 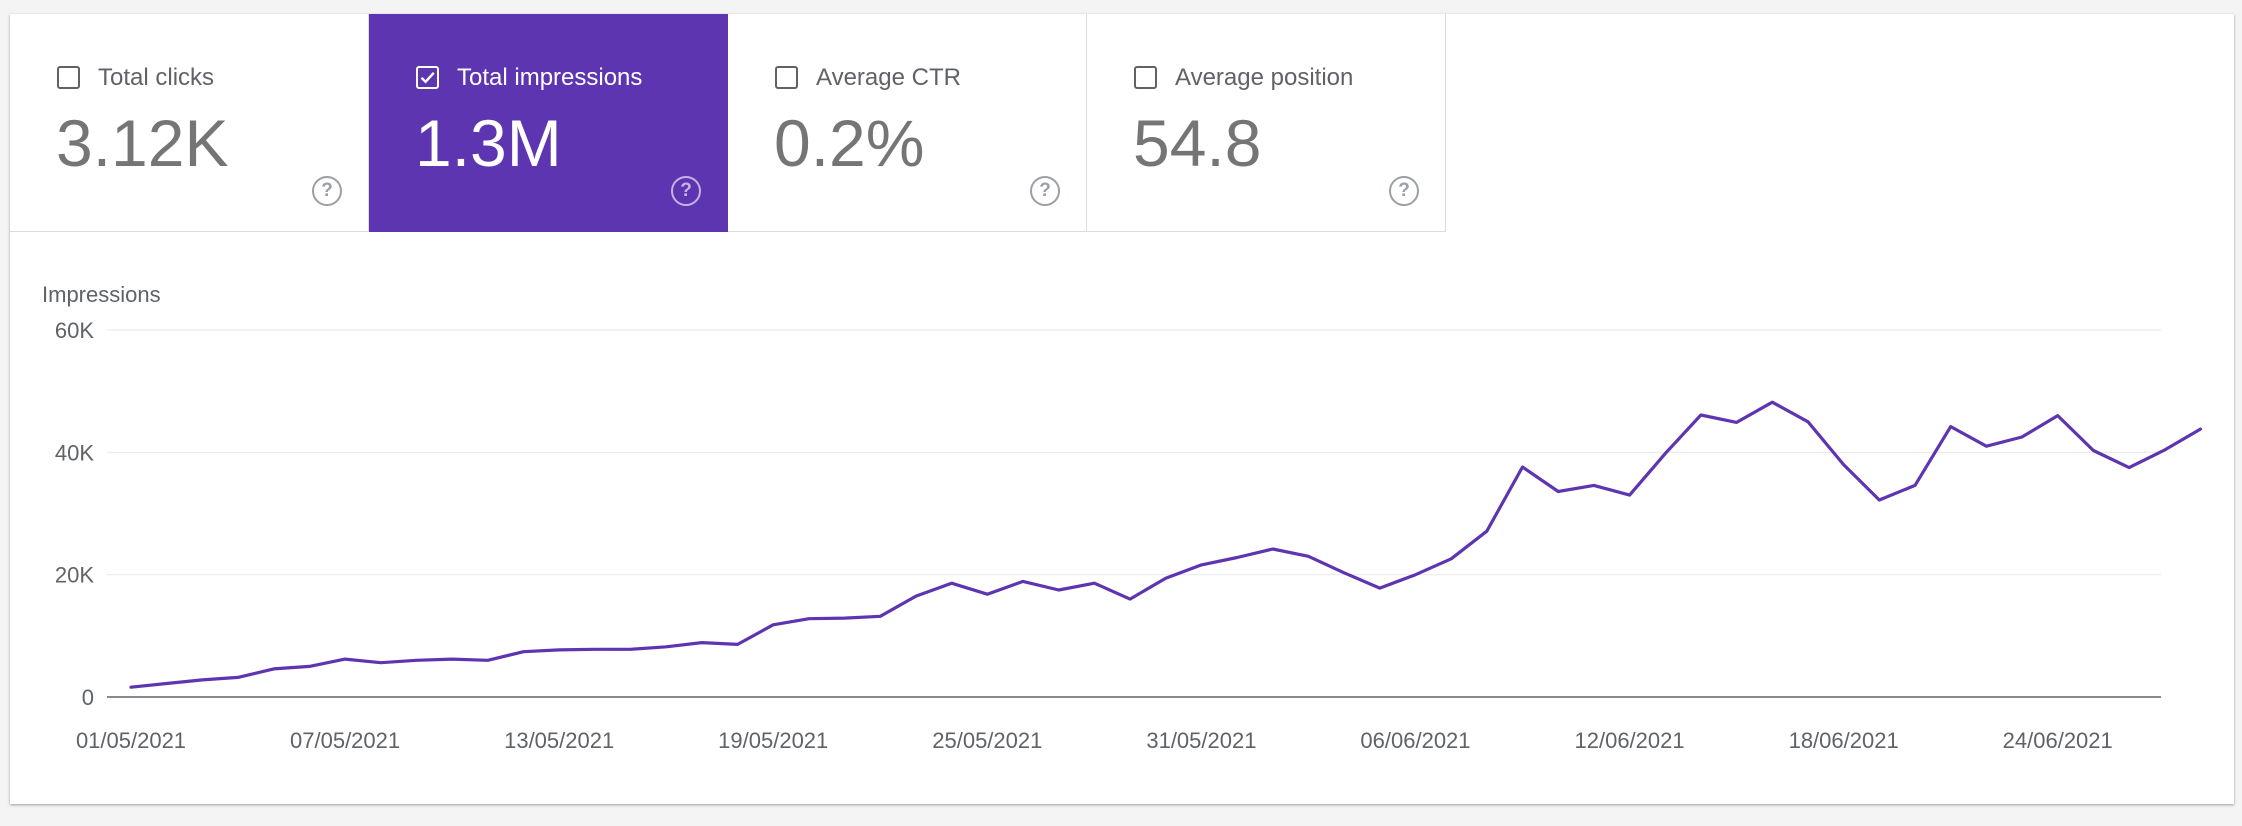 I want to click on x-tick-label: 13/05/2021, so click(x=559, y=740).